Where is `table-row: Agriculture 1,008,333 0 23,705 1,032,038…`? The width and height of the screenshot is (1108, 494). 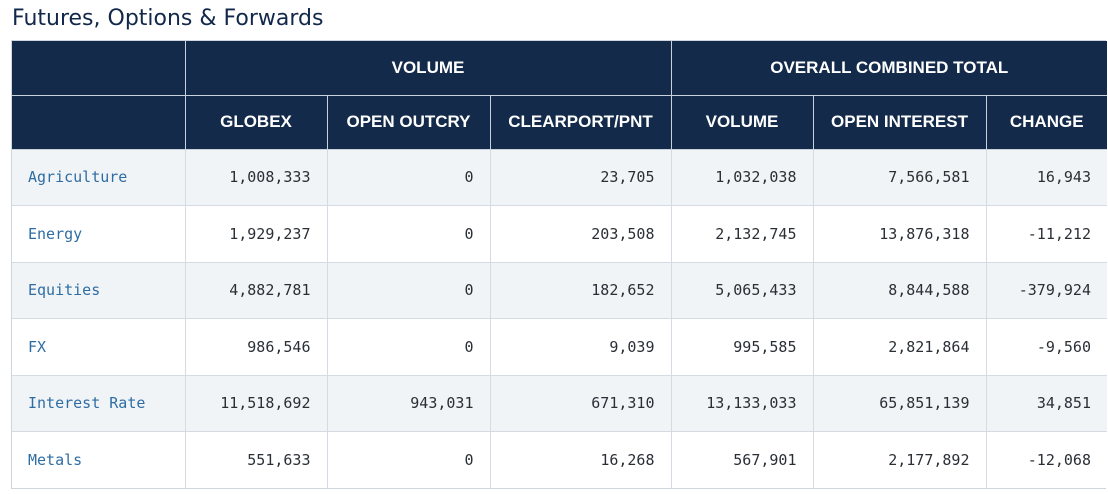 table-row: Agriculture 1,008,333 0 23,705 1,032,038… is located at coordinates (559, 177).